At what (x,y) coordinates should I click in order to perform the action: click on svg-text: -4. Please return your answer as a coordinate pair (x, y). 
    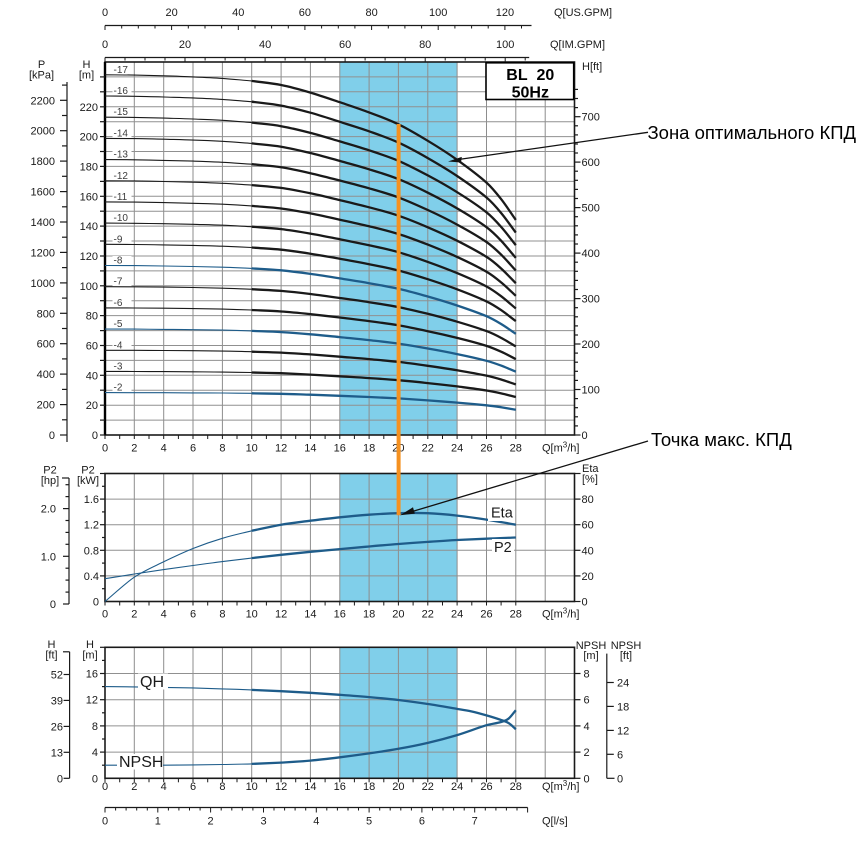
    Looking at the image, I should click on (118, 345).